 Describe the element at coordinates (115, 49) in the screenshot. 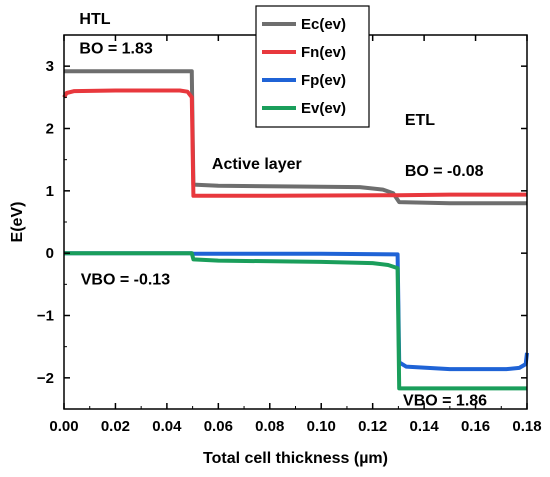

I see `annotation-label: BO = 1.83` at that location.